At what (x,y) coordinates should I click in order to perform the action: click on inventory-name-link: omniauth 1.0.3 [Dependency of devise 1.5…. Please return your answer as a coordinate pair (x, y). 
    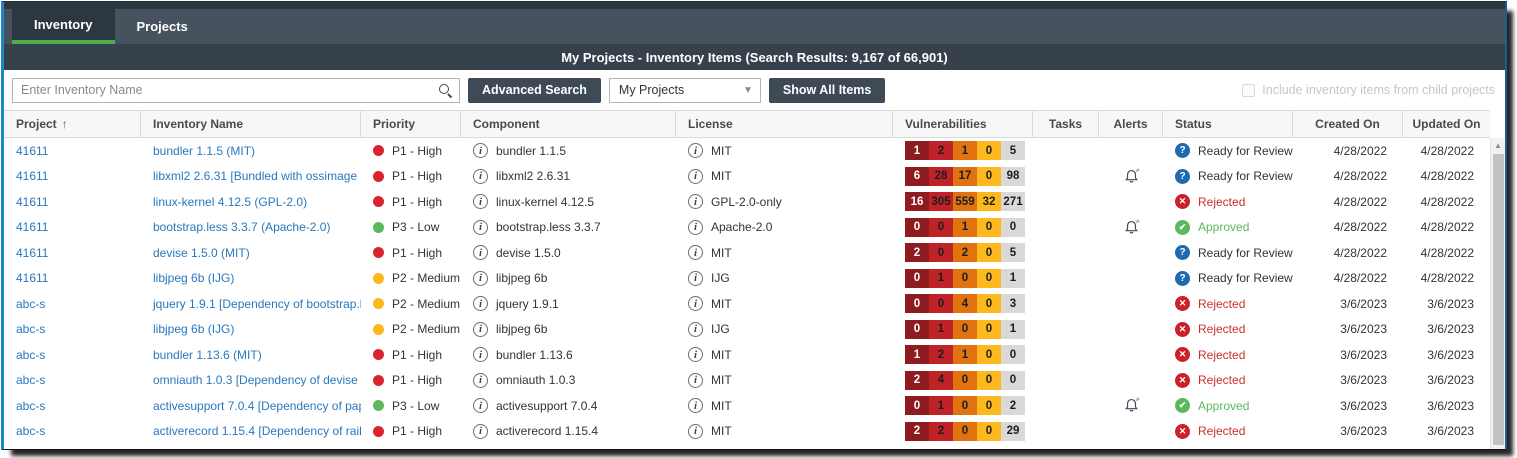
    Looking at the image, I should click on (257, 380).